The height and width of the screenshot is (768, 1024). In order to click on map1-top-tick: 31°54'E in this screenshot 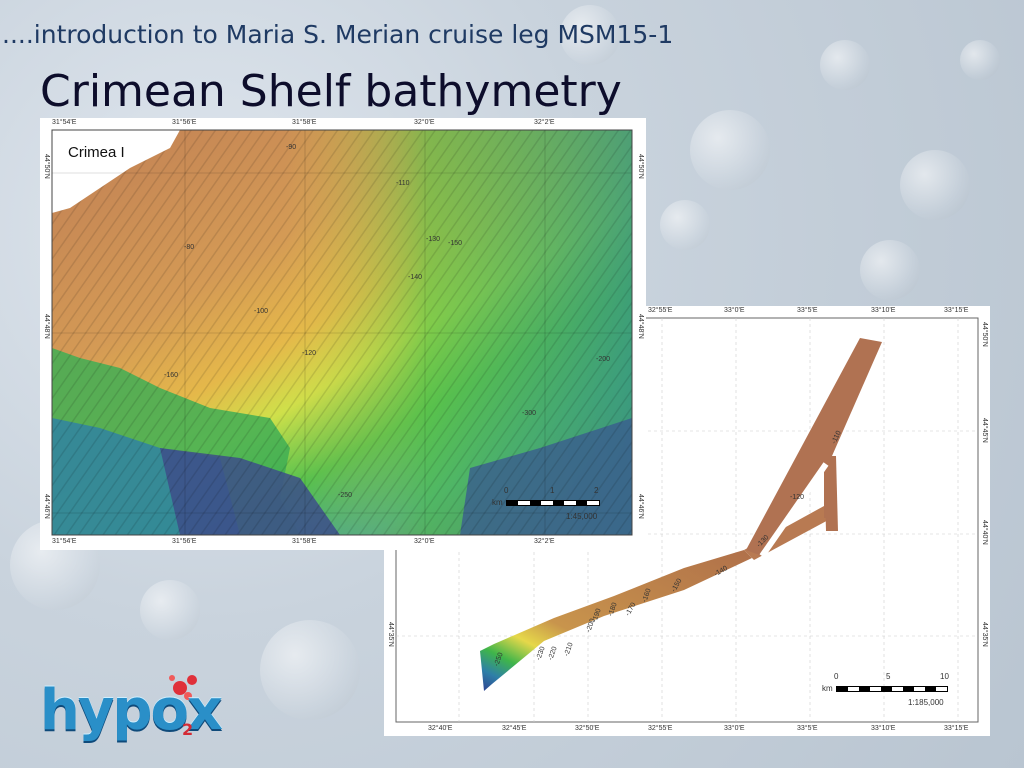, I will do `click(64, 122)`.